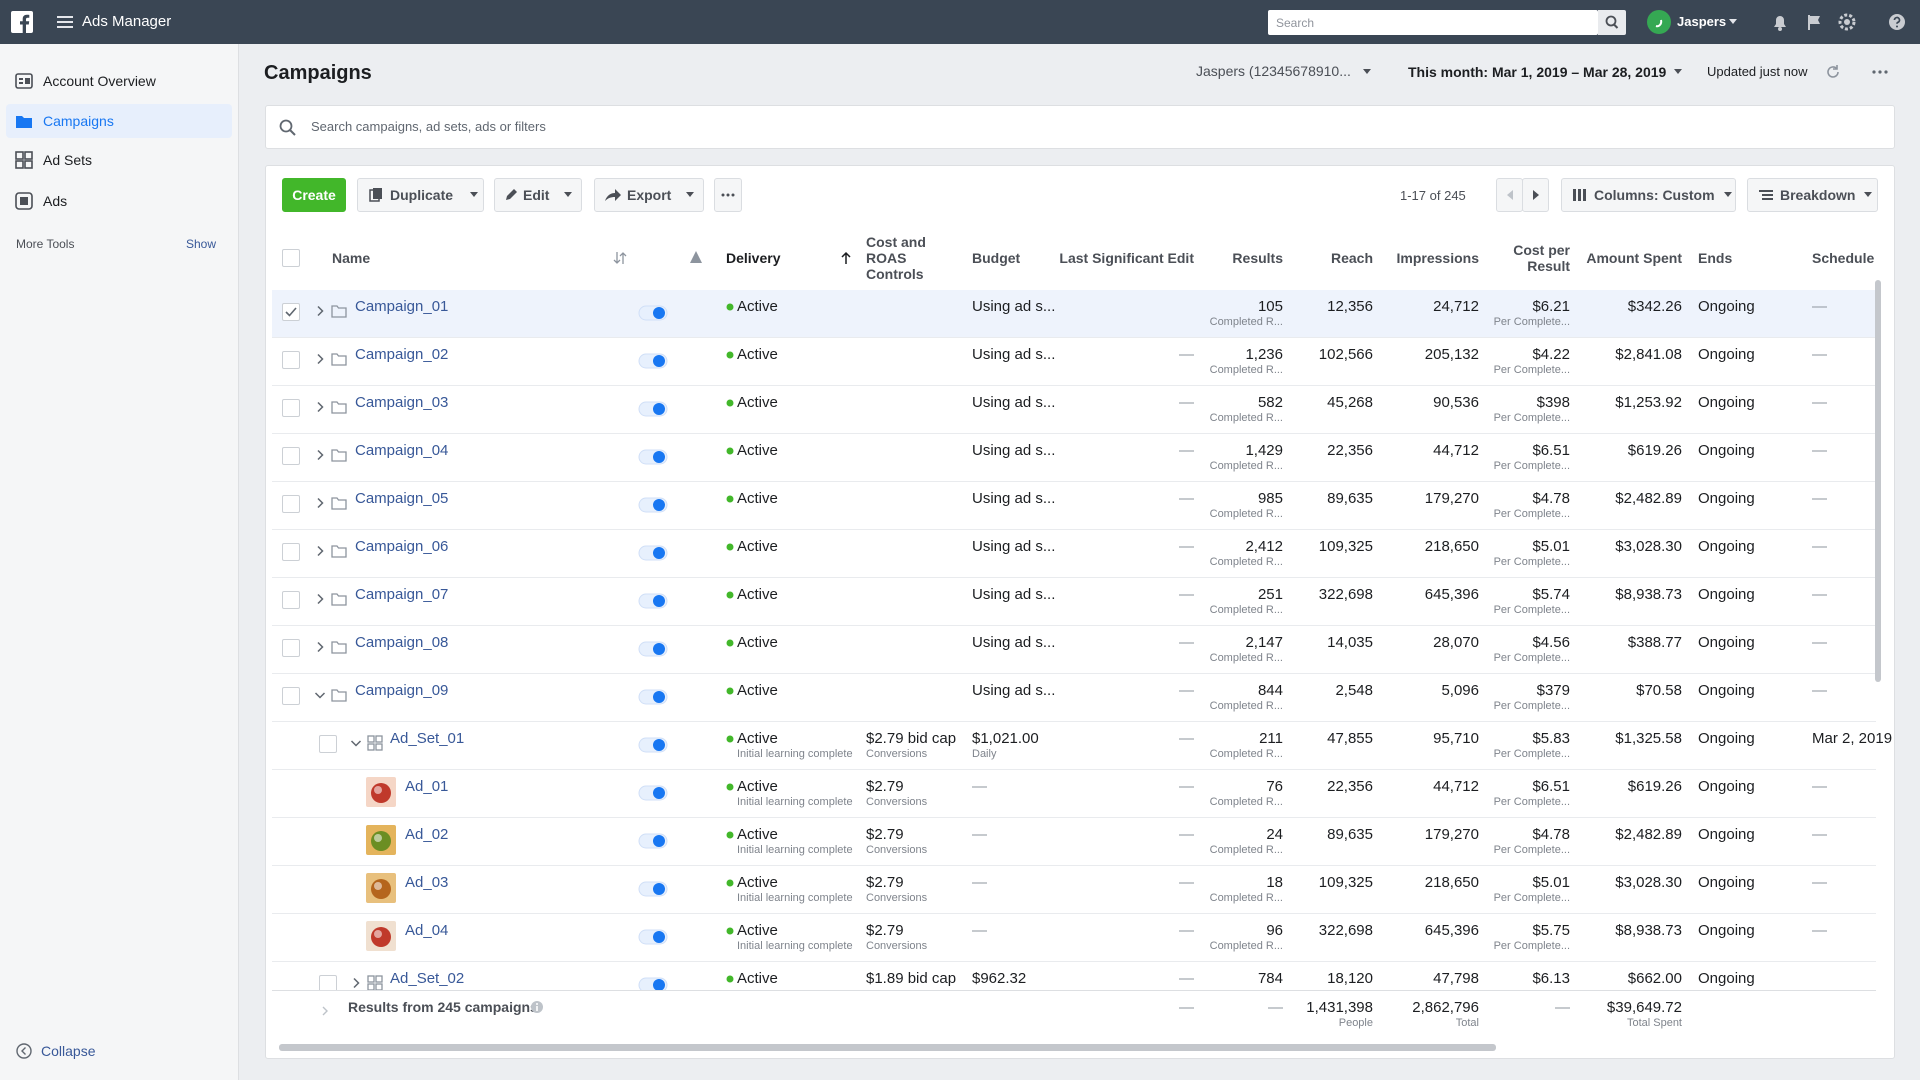  I want to click on account-dropdown, so click(1367, 72).